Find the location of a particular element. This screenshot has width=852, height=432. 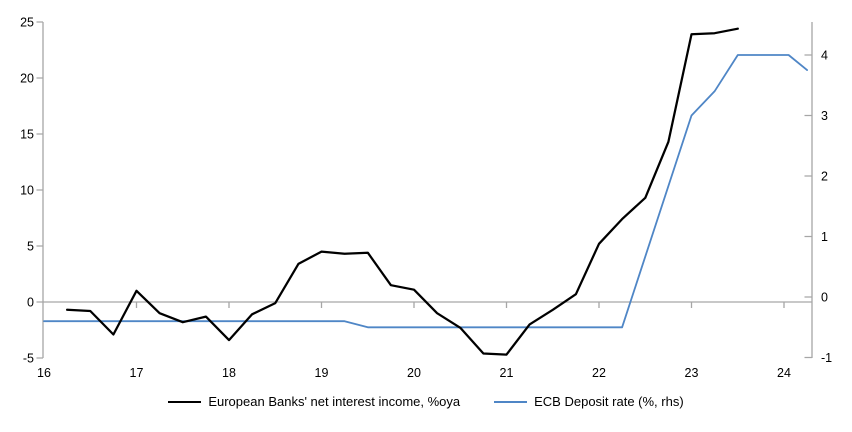

x-axis-tick-label: 18 is located at coordinates (229, 373).